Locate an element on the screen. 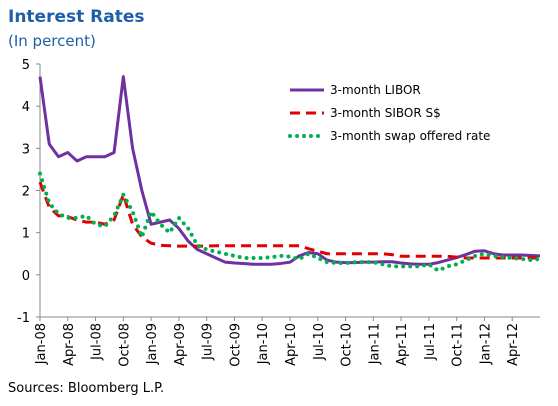 This screenshot has height=406, width=558. x-tick-label: Jan-12 is located at coordinates (485, 344).